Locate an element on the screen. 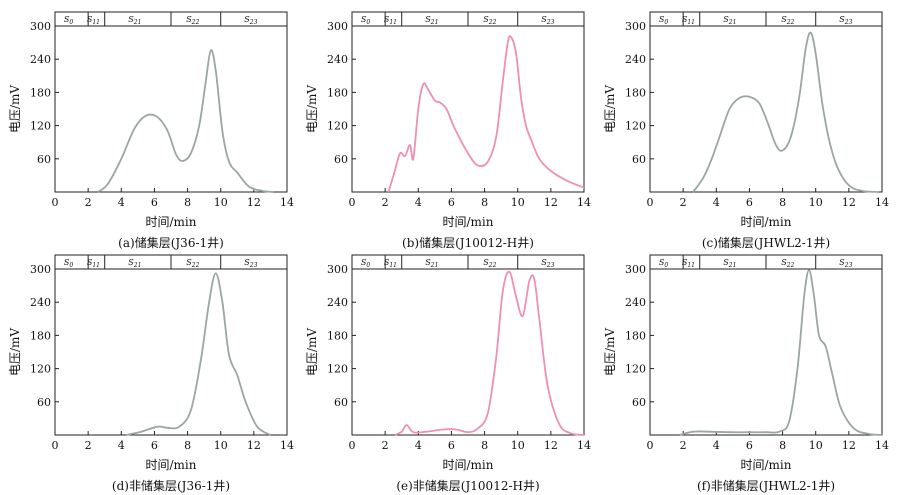 This screenshot has width=900, height=495. x-tick-label: 2 is located at coordinates (683, 445).